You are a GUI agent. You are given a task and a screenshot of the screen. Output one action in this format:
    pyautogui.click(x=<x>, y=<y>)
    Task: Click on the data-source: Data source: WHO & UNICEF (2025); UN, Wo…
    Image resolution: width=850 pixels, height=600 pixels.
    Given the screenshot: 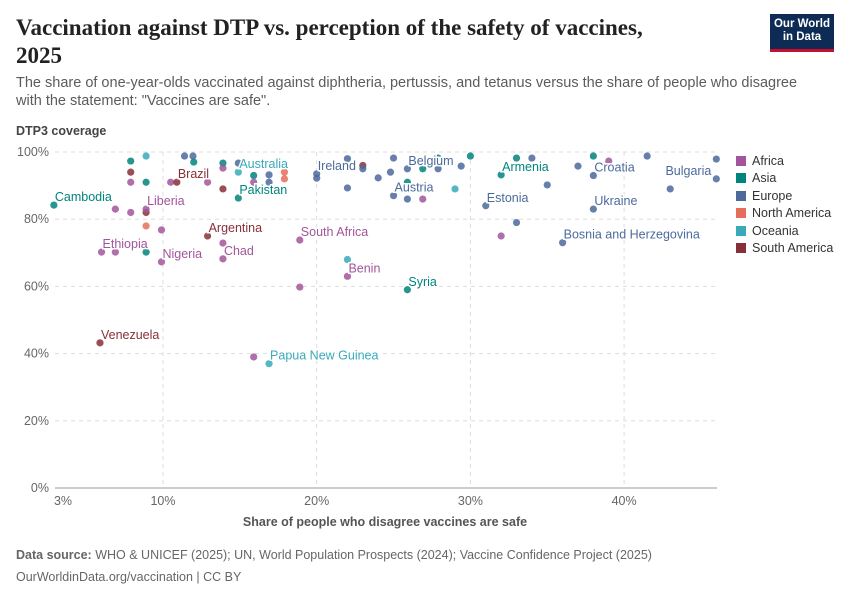 What is the action you would take?
    pyautogui.click(x=334, y=555)
    